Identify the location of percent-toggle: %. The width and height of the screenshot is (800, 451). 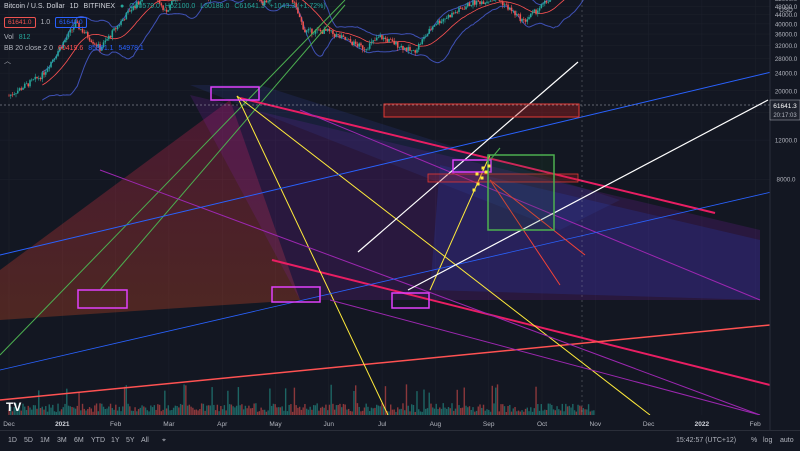
(754, 440).